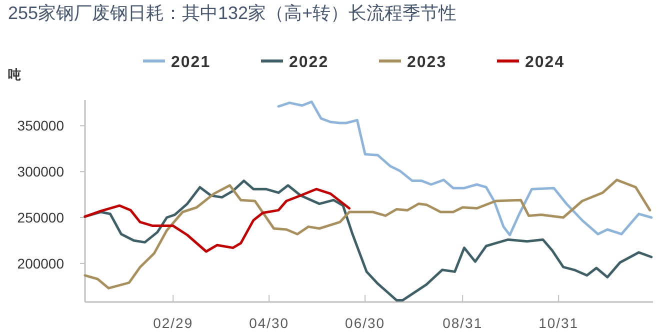  What do you see at coordinates (40, 126) in the screenshot?
I see `y-tick-label: 350000` at bounding box center [40, 126].